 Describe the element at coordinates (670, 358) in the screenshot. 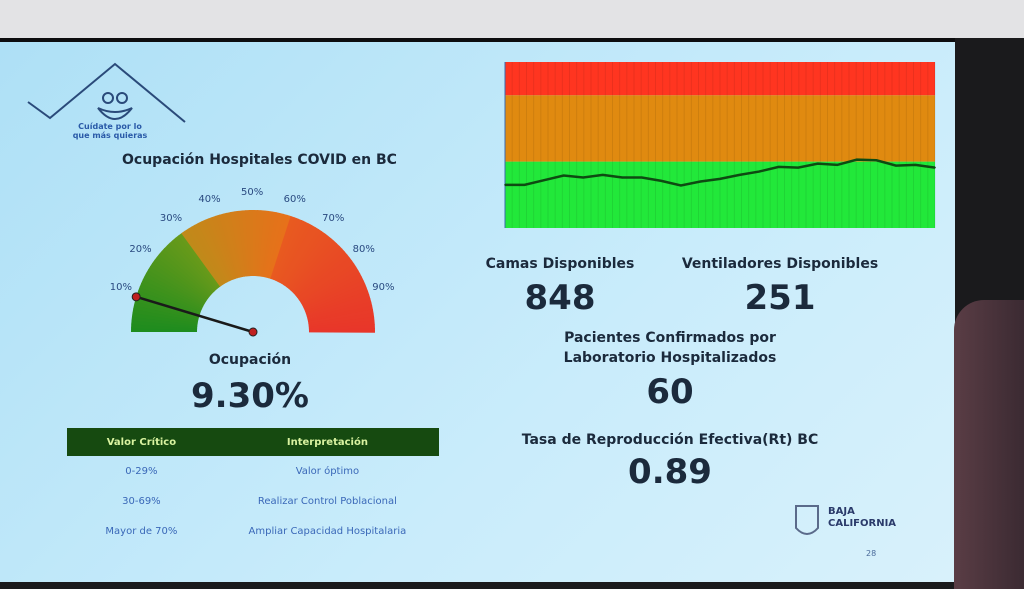

I see `pacientes-label-2: Laboratorio Hospitalizados` at that location.